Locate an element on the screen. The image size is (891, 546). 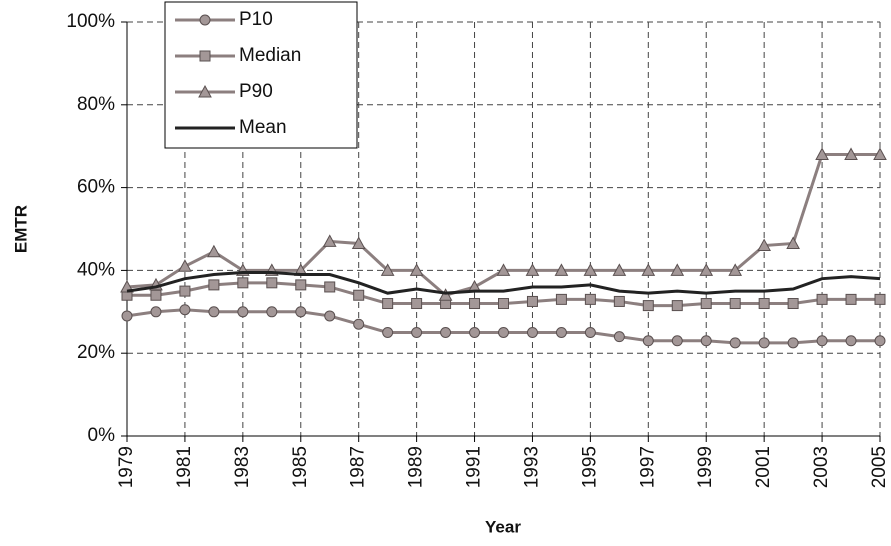
x-tick-label: 2003 is located at coordinates (821, 467).